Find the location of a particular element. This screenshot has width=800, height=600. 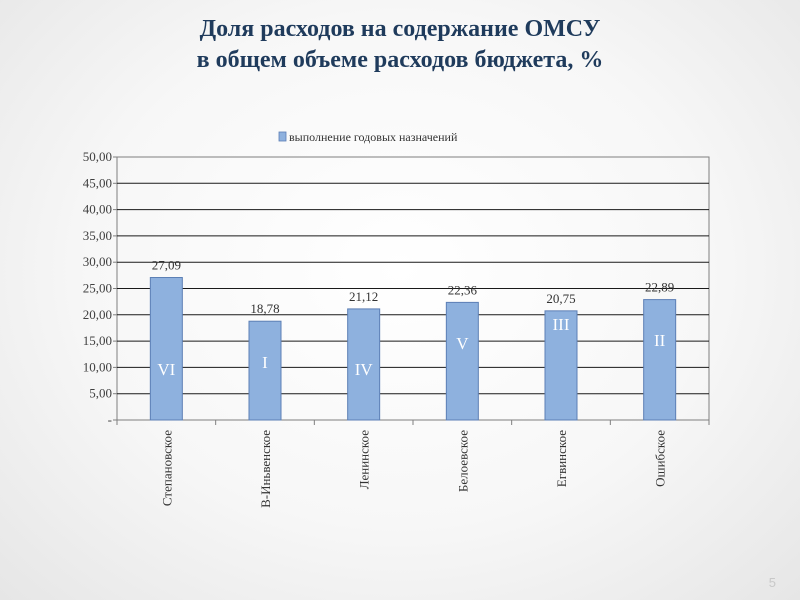

y-tick-label: 35,00 is located at coordinates (97, 235).